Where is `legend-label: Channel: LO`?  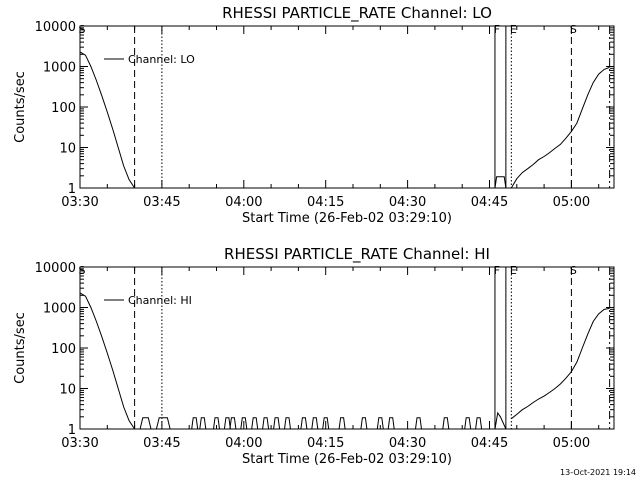
legend-label: Channel: LO is located at coordinates (161, 59).